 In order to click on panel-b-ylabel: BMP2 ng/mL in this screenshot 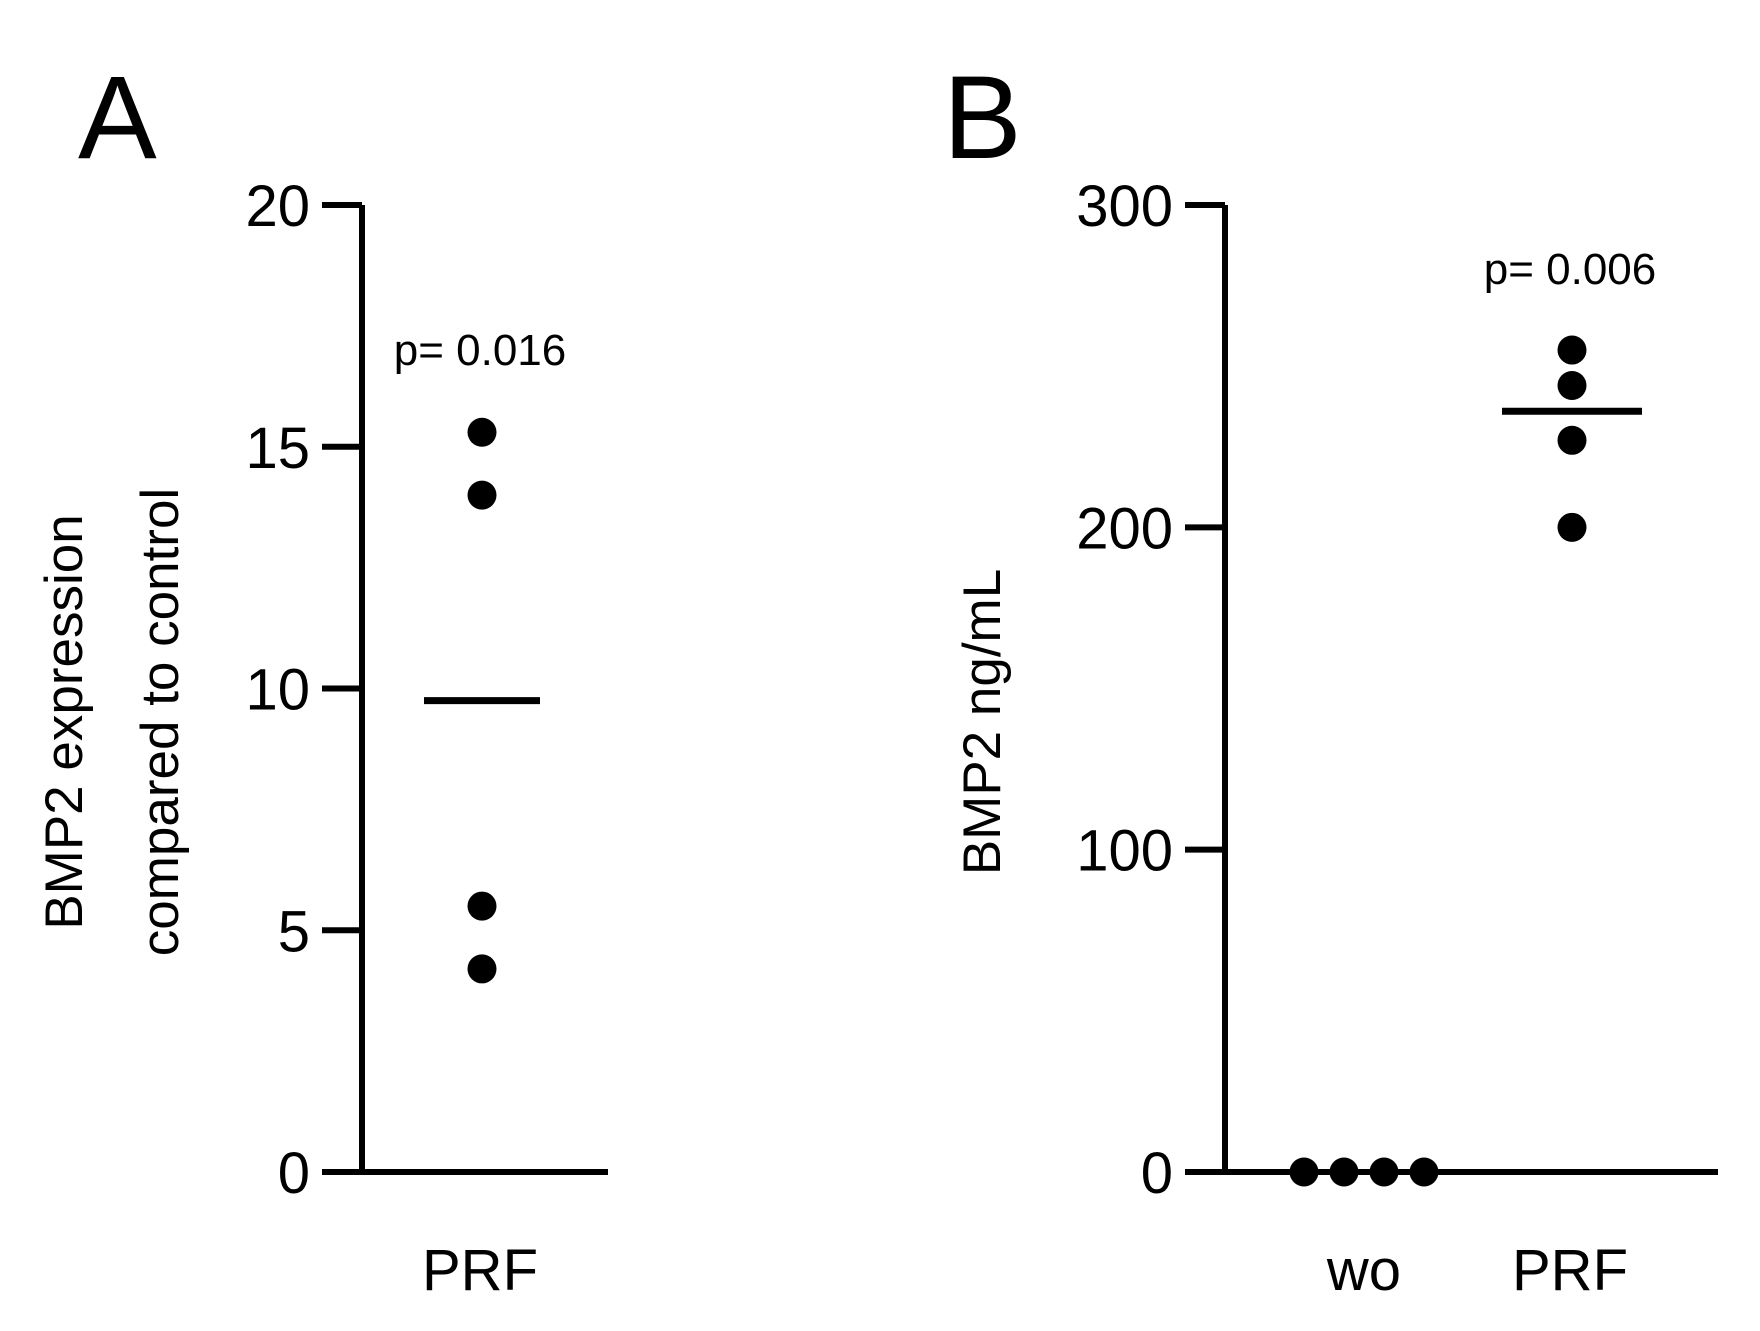, I will do `click(982, 722)`.